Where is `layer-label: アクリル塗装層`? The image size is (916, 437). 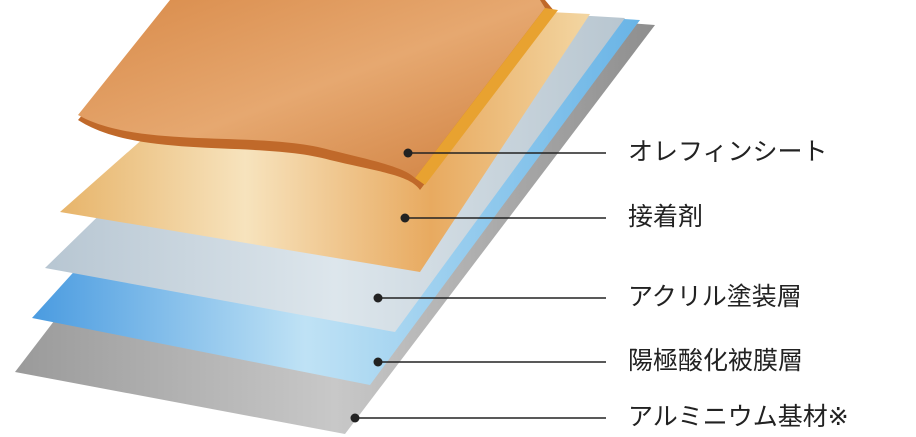
layer-label: アクリル塗装層 is located at coordinates (715, 296).